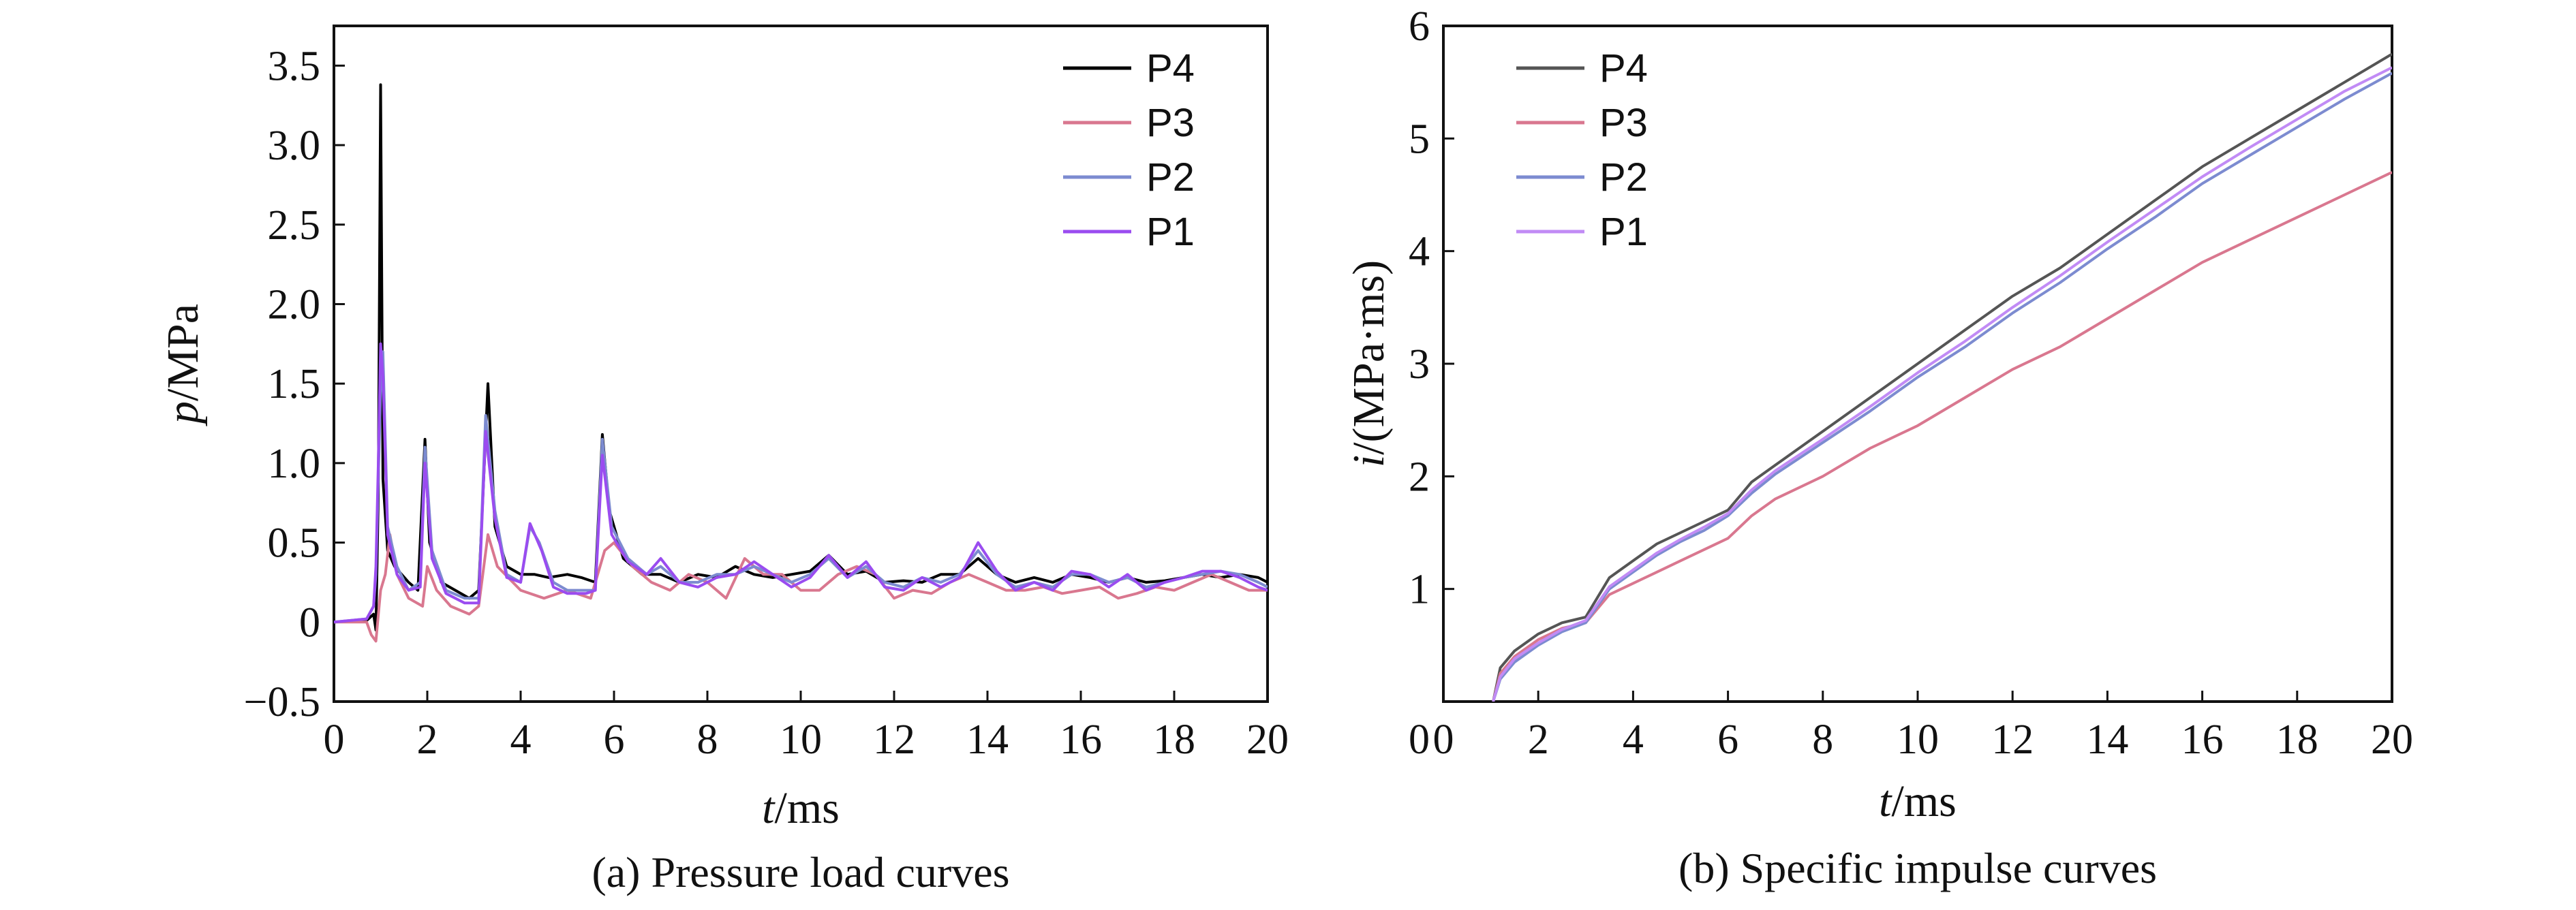 This screenshot has width=2576, height=910. I want to click on y-tick-label: 1.5, so click(294, 384).